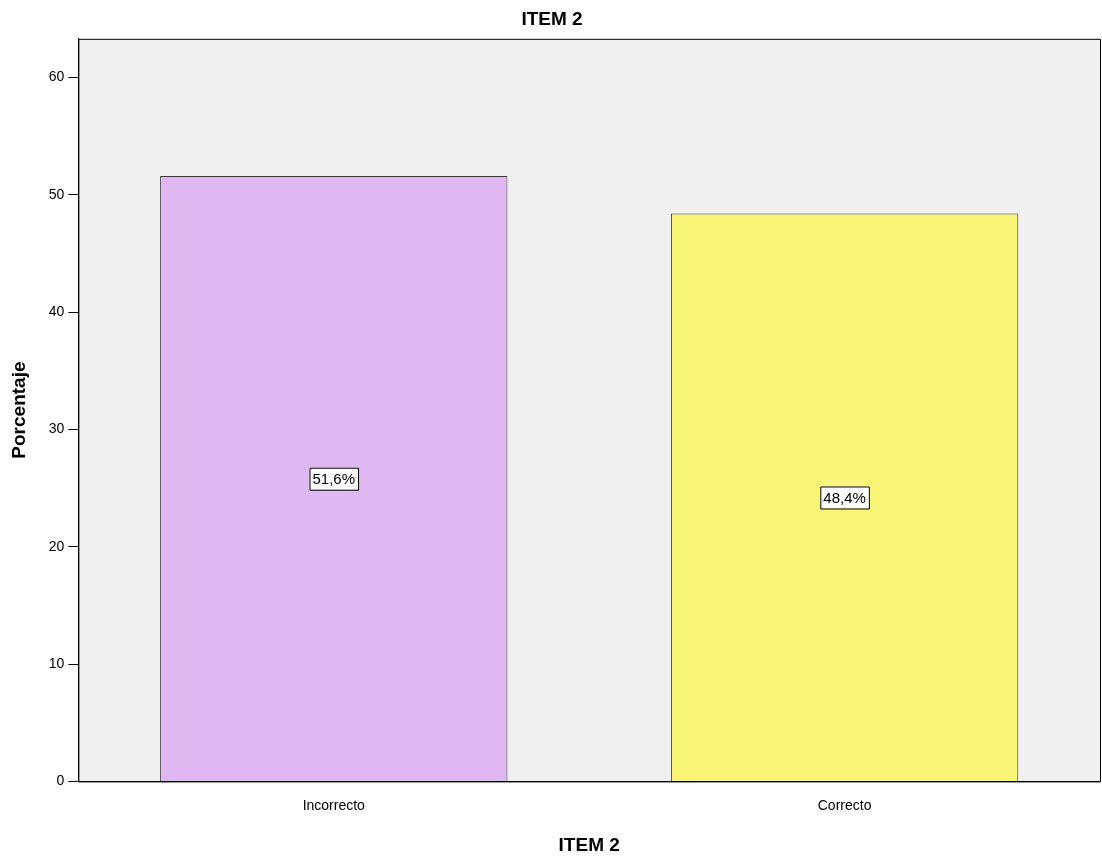 The width and height of the screenshot is (1102, 865). I want to click on y-tick-label: 50, so click(56, 193).